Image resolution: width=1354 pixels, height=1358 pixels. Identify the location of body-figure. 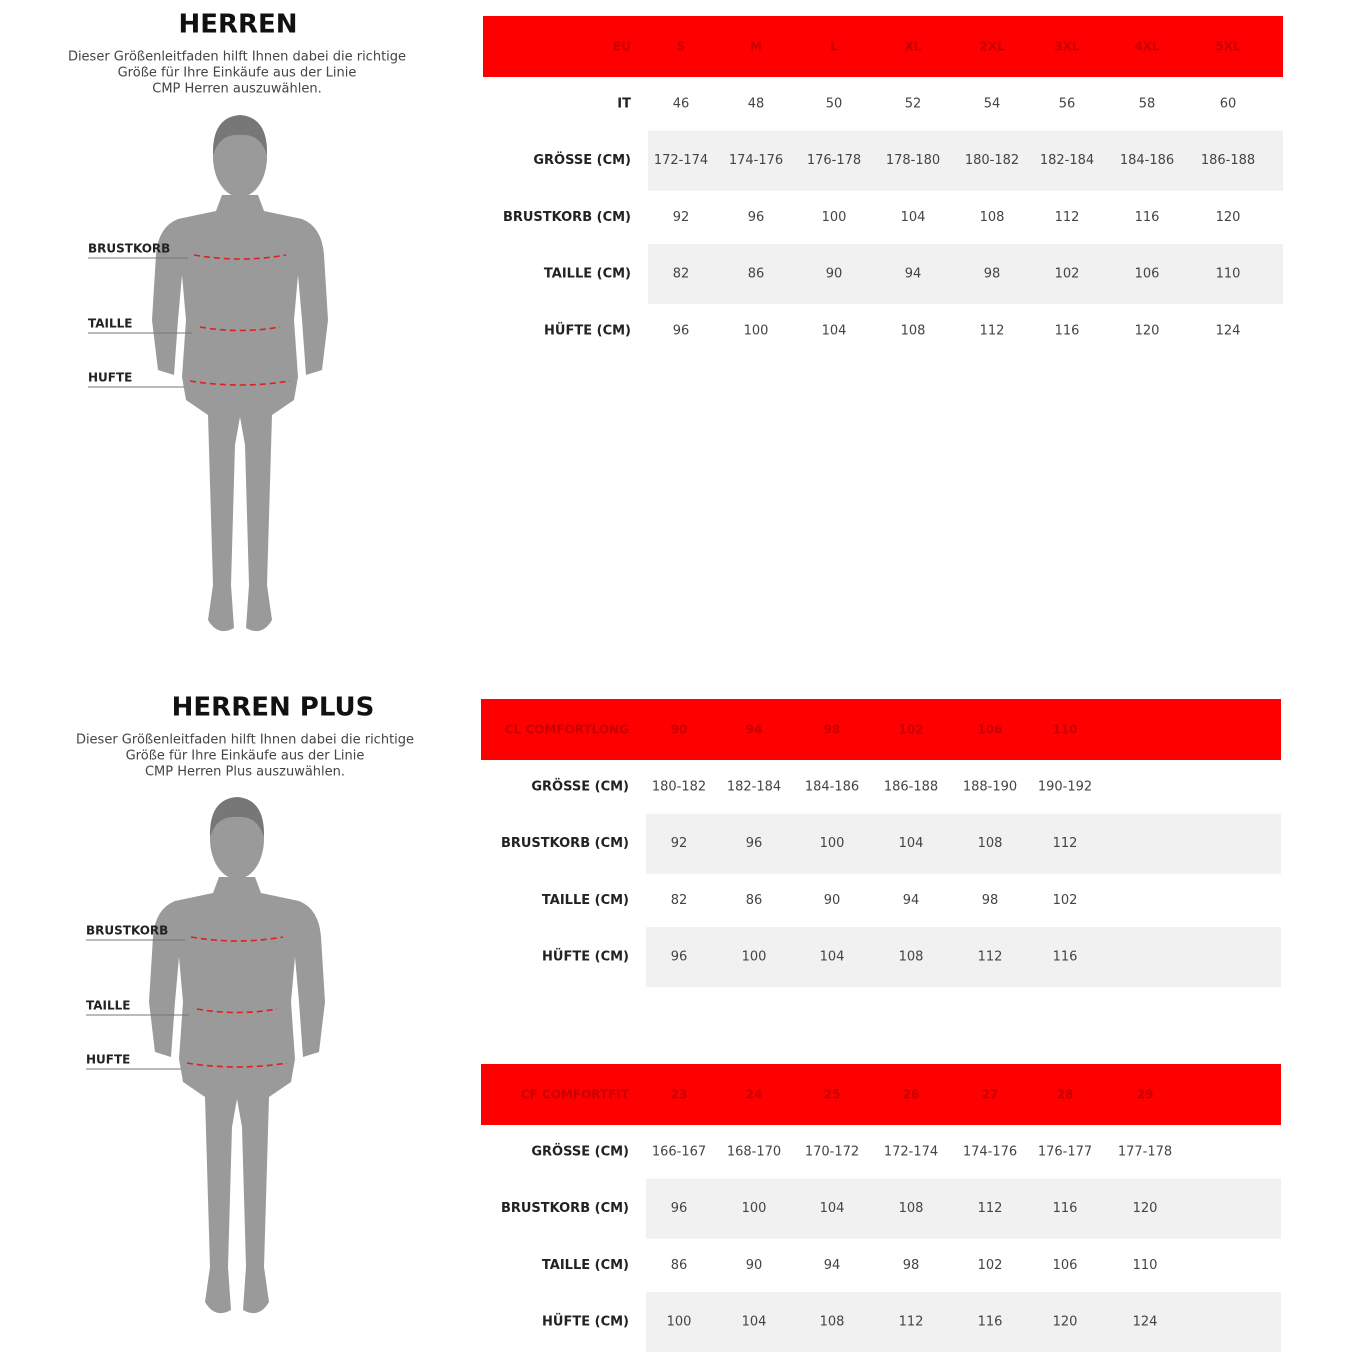
(237, 1055).